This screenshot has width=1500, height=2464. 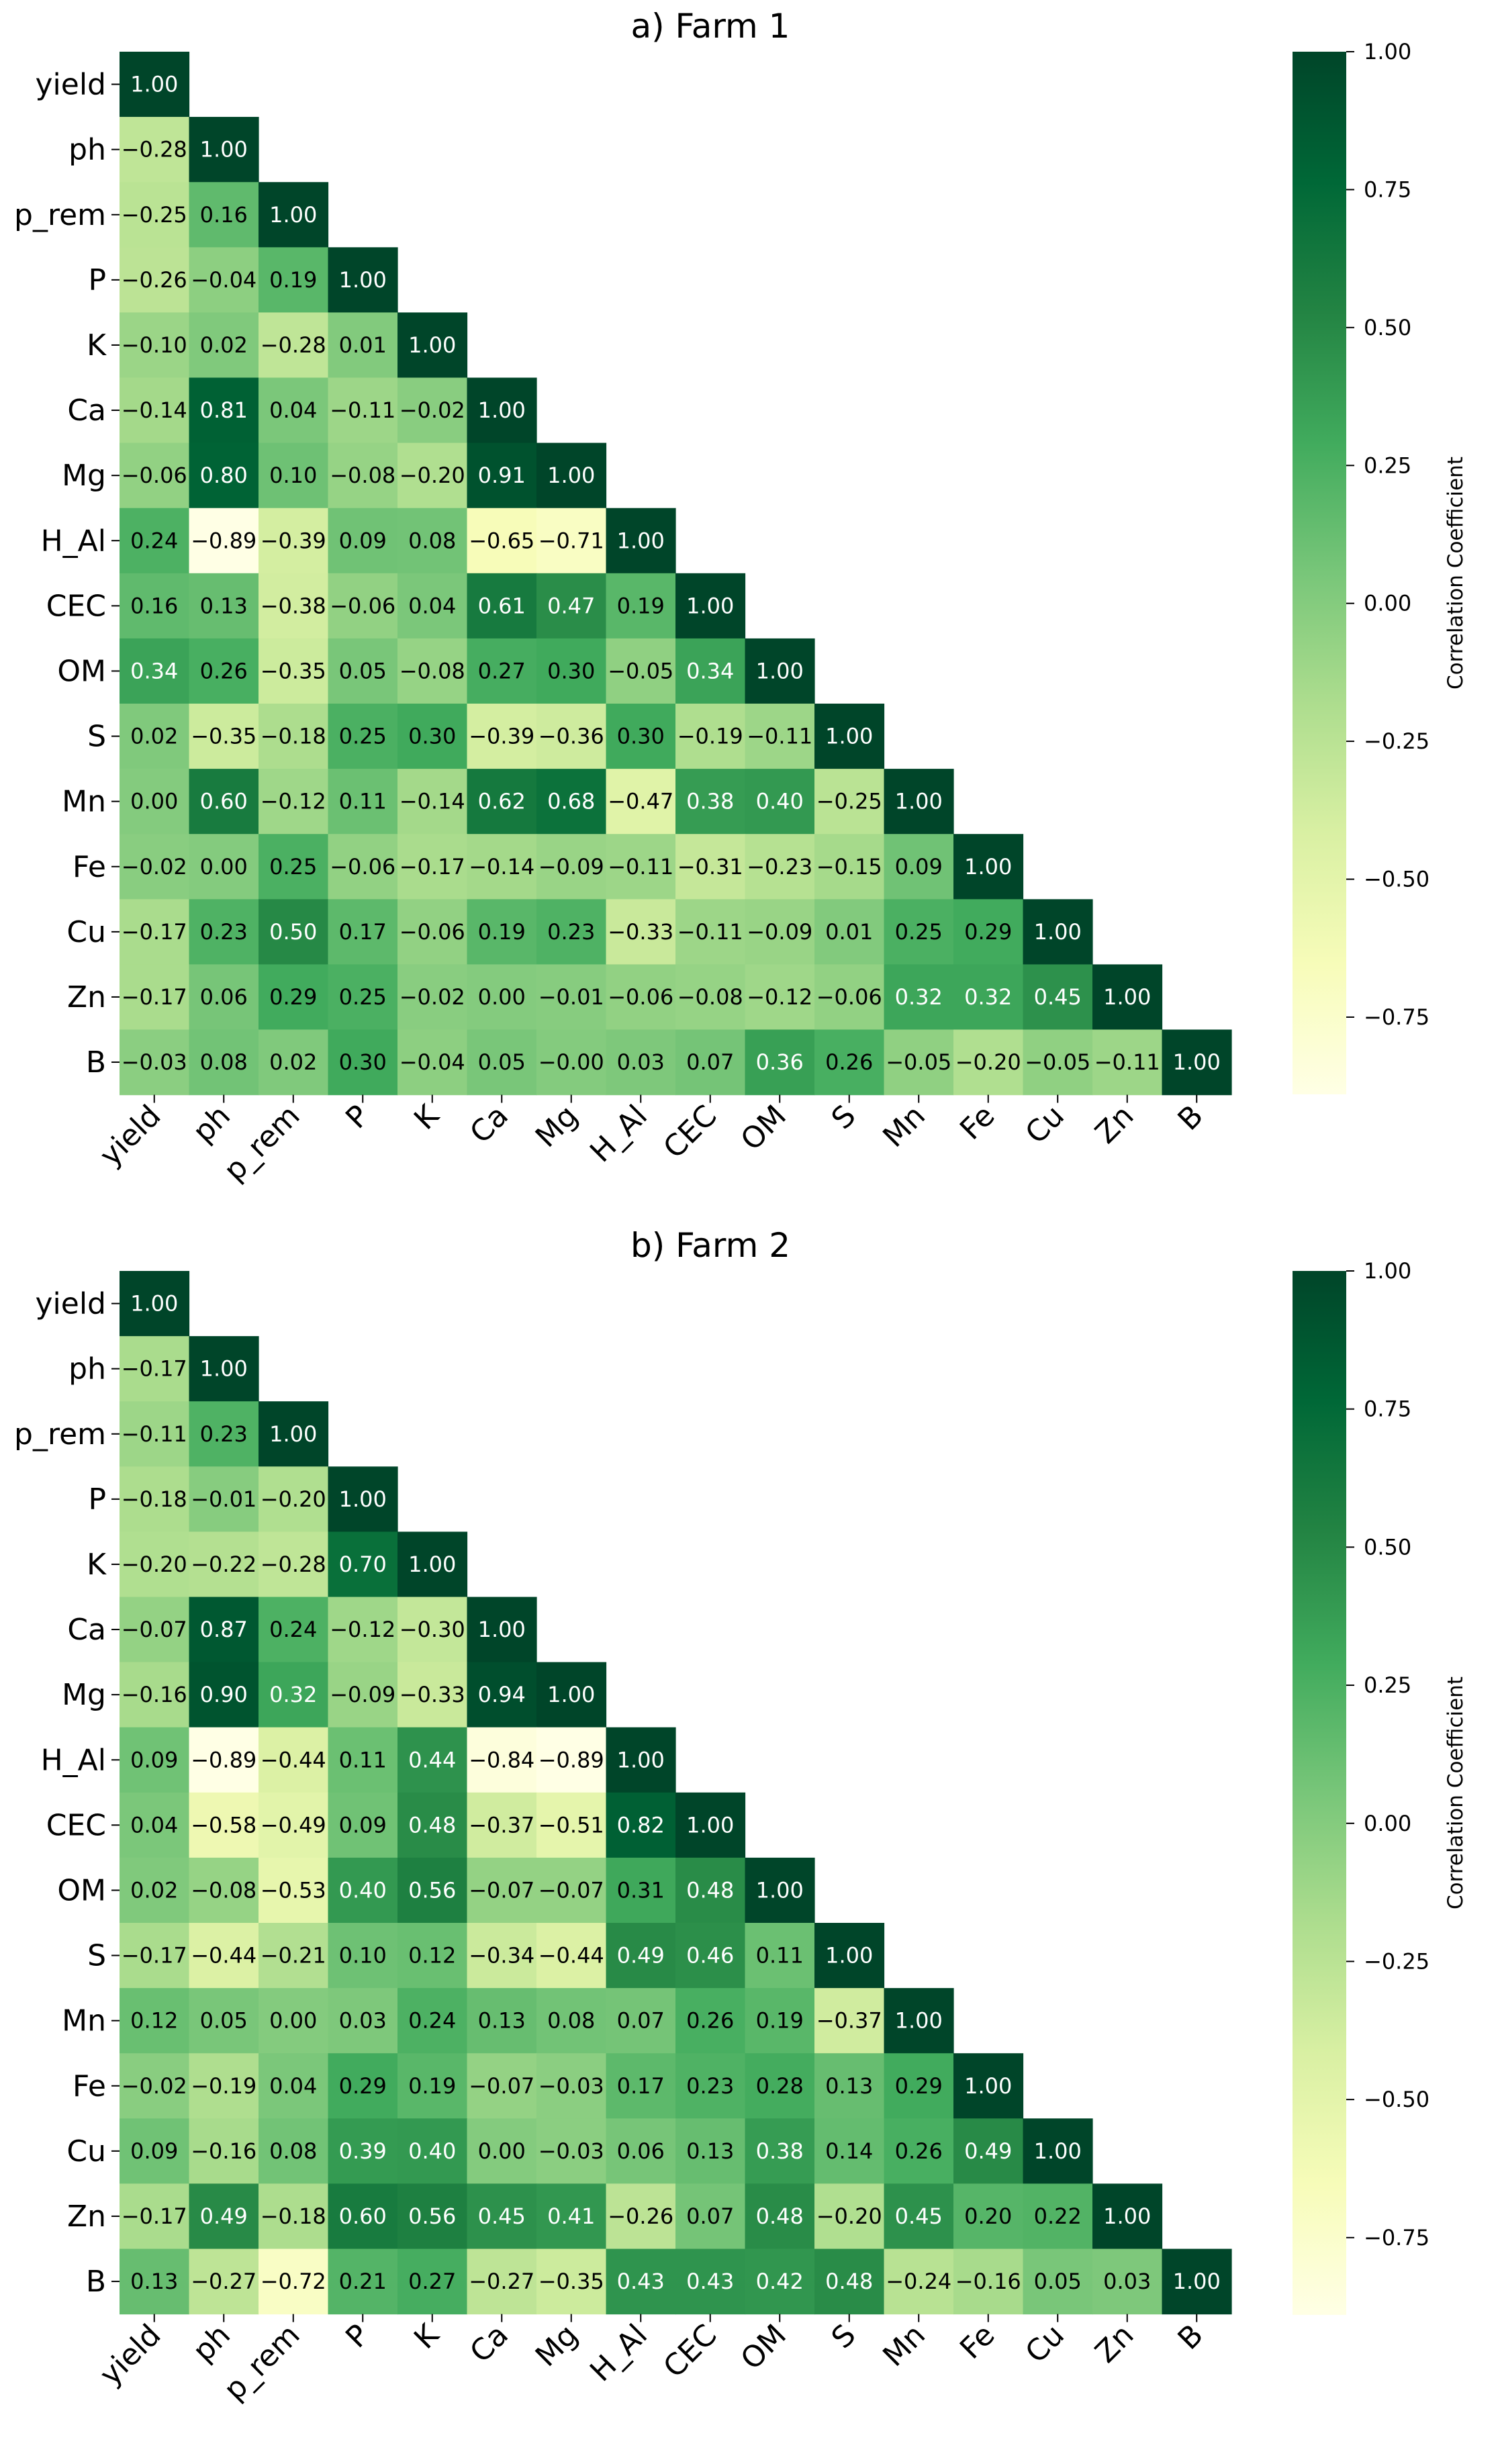 What do you see at coordinates (97, 1565) in the screenshot?
I see `y-tick-label: K` at bounding box center [97, 1565].